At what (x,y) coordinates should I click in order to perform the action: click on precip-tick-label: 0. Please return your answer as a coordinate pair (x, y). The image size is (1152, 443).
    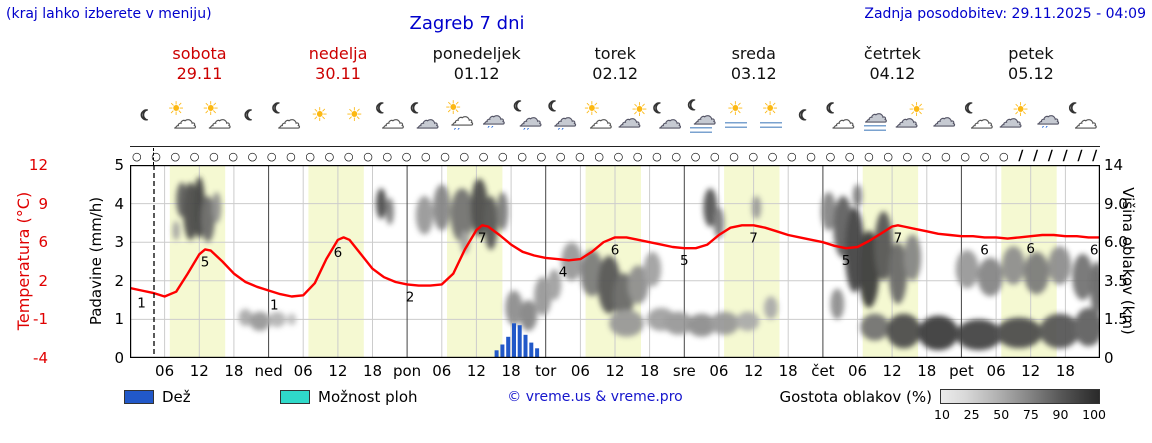
    Looking at the image, I should click on (119, 358).